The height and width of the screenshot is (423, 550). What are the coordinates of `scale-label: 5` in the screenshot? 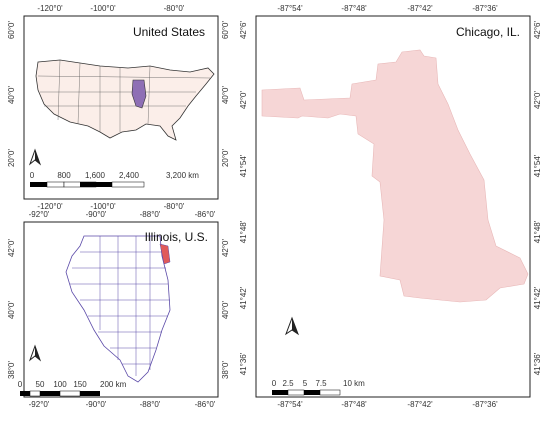 It's located at (305, 383).